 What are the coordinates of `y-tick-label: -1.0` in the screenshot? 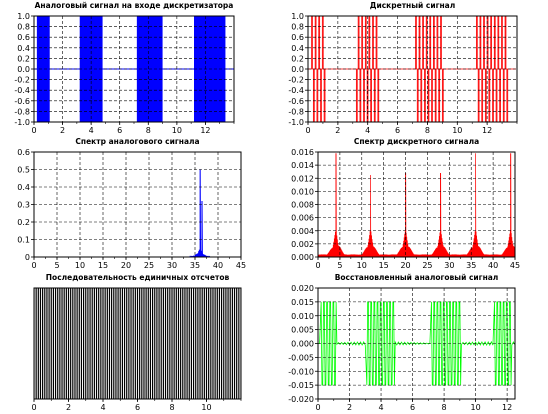 It's located at (296, 122).